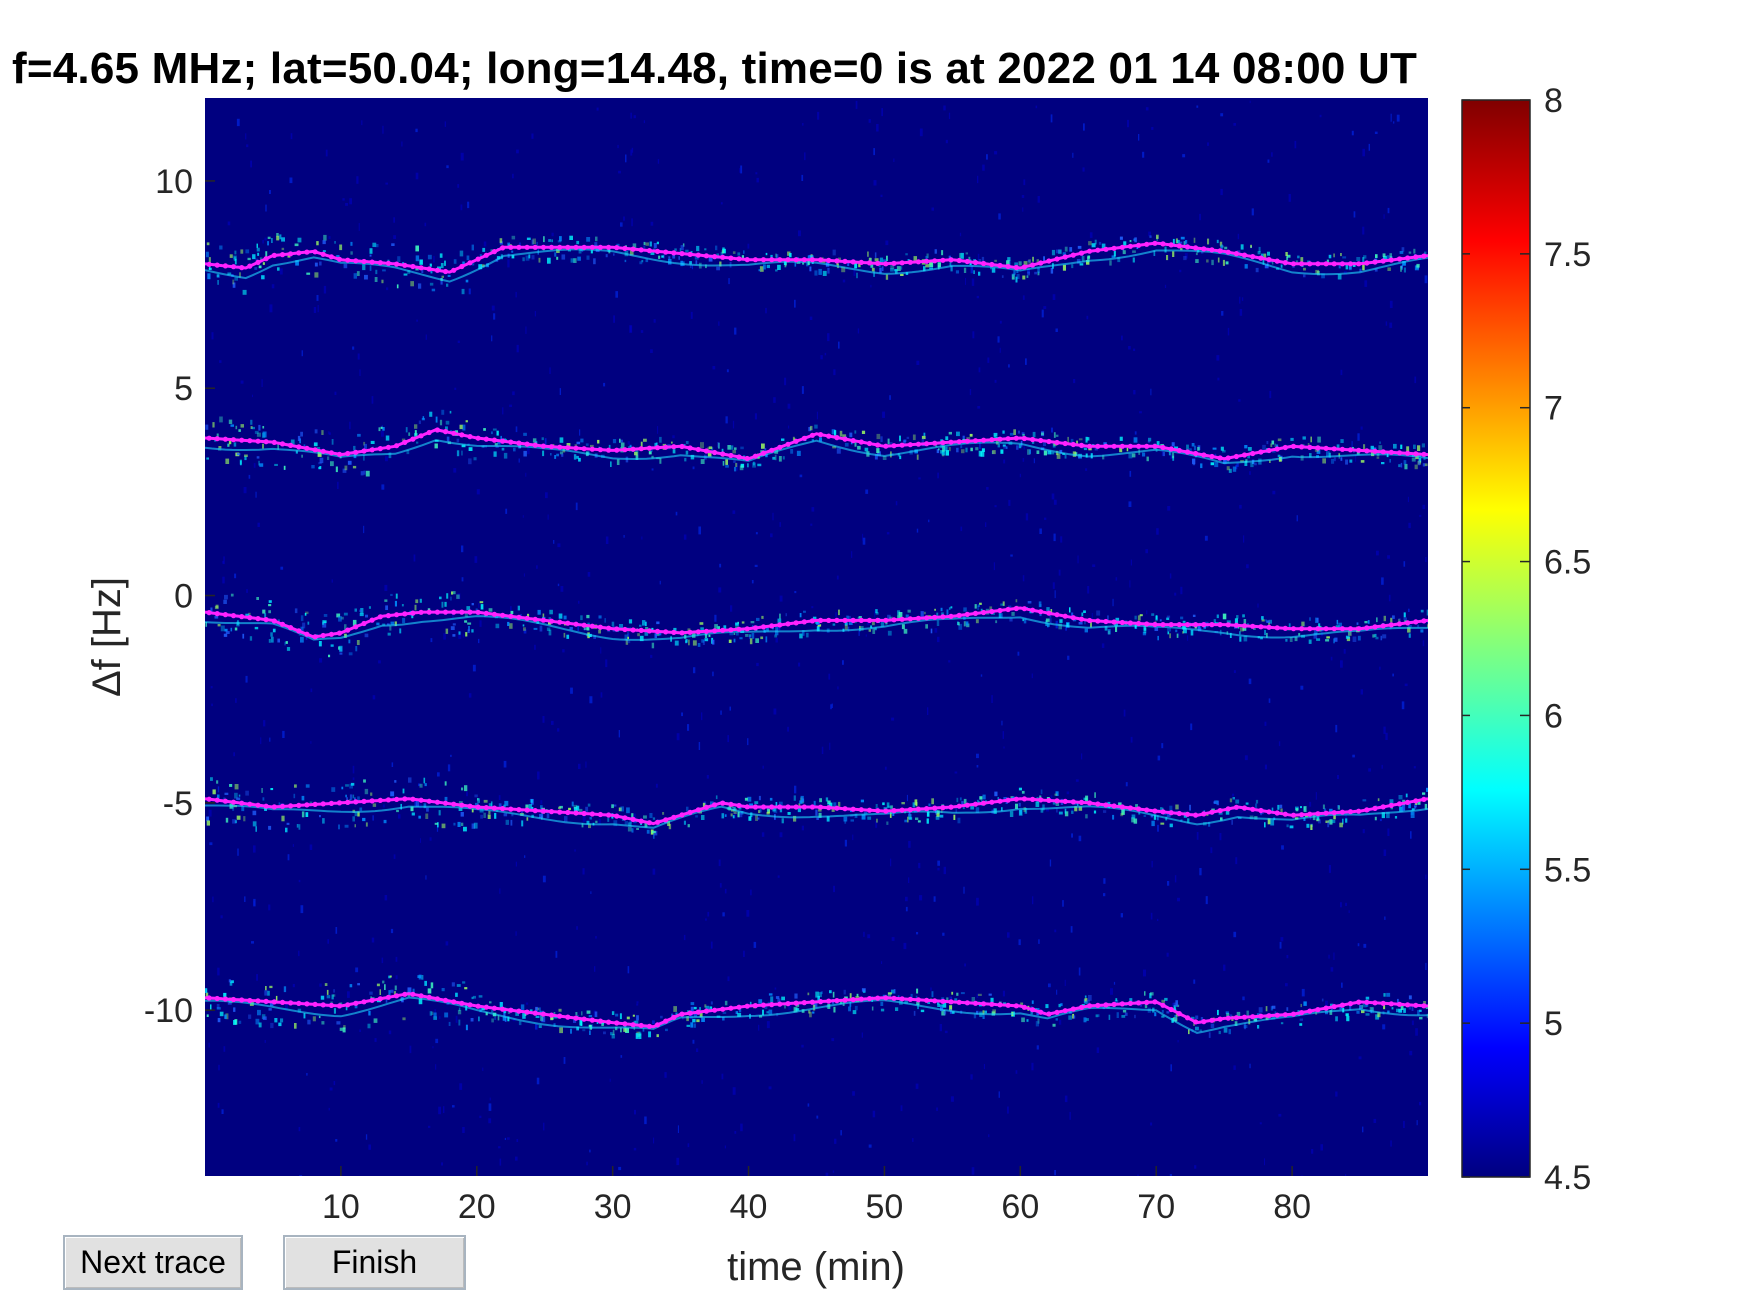  What do you see at coordinates (153, 1262) in the screenshot?
I see `next-trace-button: Next trace` at bounding box center [153, 1262].